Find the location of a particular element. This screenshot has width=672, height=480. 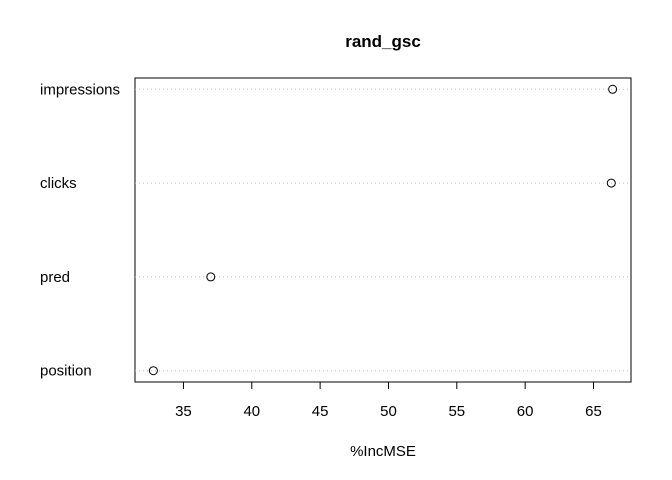

x-tick-label-65: 65 is located at coordinates (593, 411).